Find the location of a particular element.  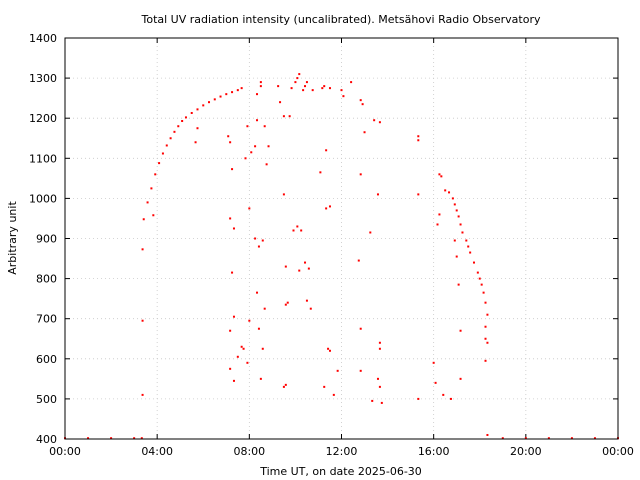

y-axis-label: Arbitrary unit is located at coordinates (12, 238).